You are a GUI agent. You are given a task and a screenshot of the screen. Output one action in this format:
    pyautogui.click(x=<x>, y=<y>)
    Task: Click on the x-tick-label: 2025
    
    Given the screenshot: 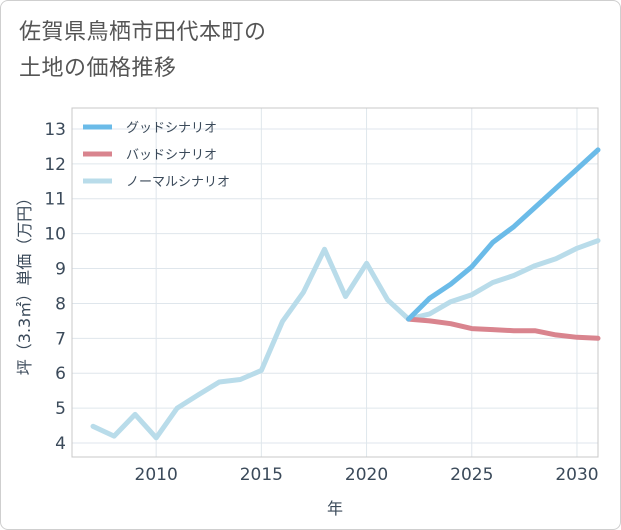 What is the action you would take?
    pyautogui.click(x=471, y=475)
    